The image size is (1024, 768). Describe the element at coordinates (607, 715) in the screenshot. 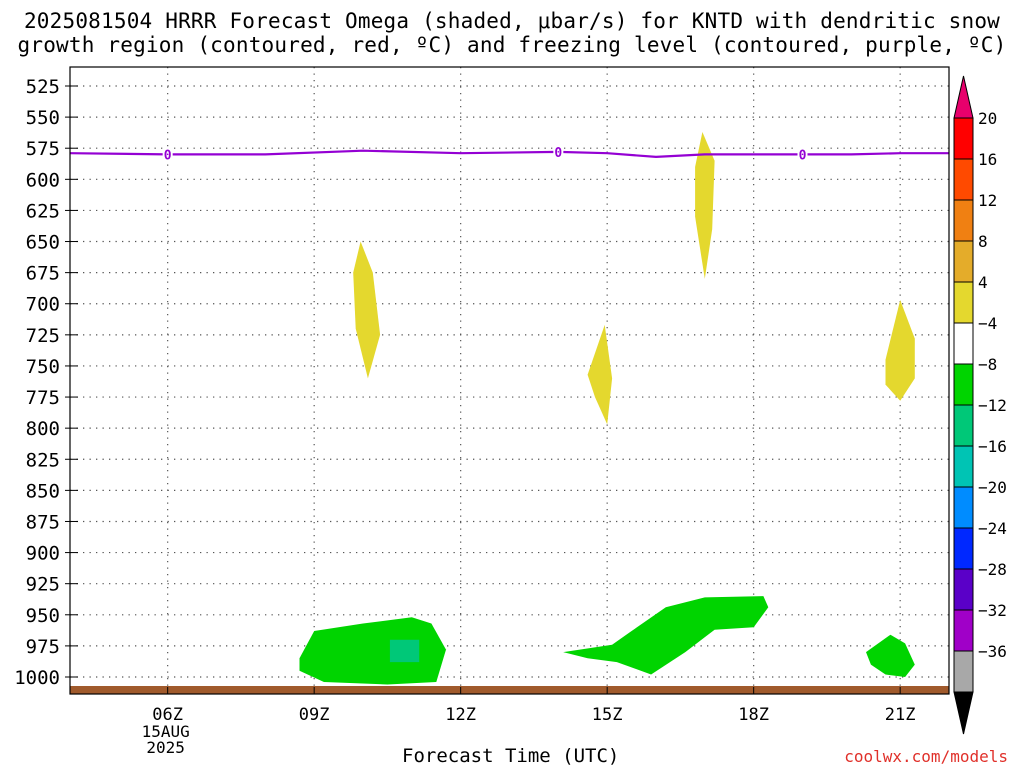

I see `x-tick-label: 15Z` at that location.